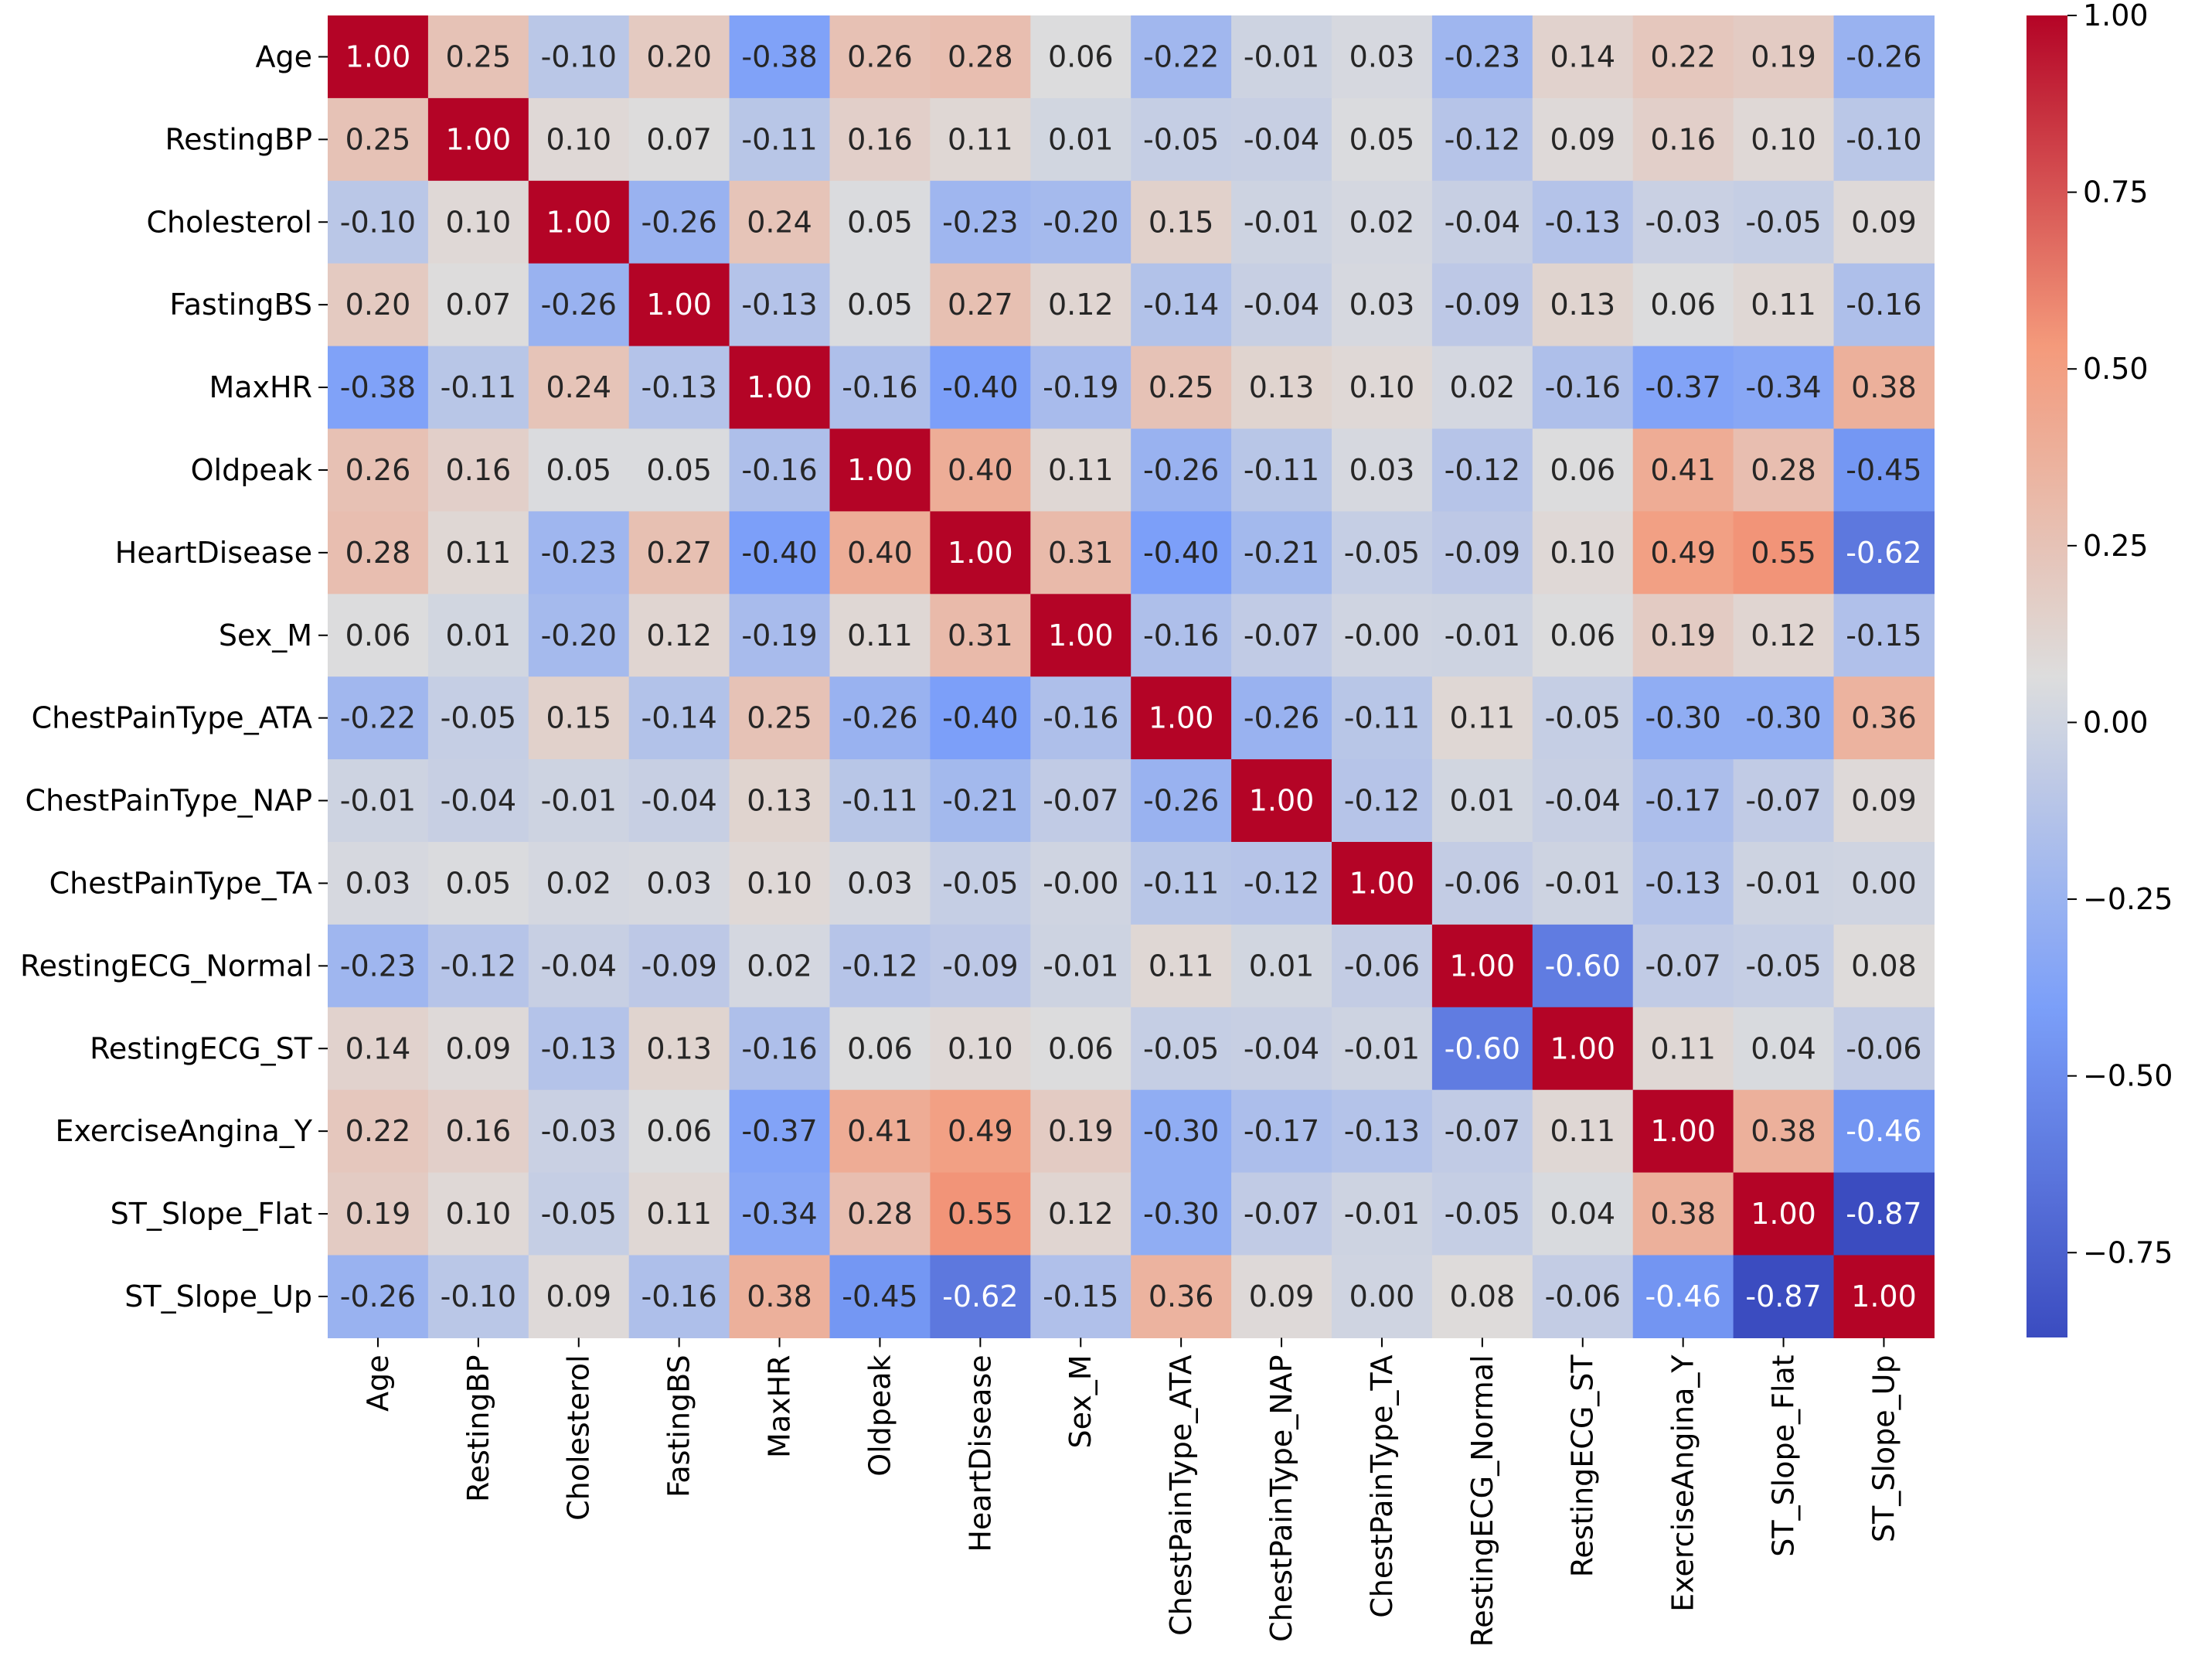 The height and width of the screenshot is (1673, 2212). I want to click on cell-value-label: 0.11, so click(980, 139).